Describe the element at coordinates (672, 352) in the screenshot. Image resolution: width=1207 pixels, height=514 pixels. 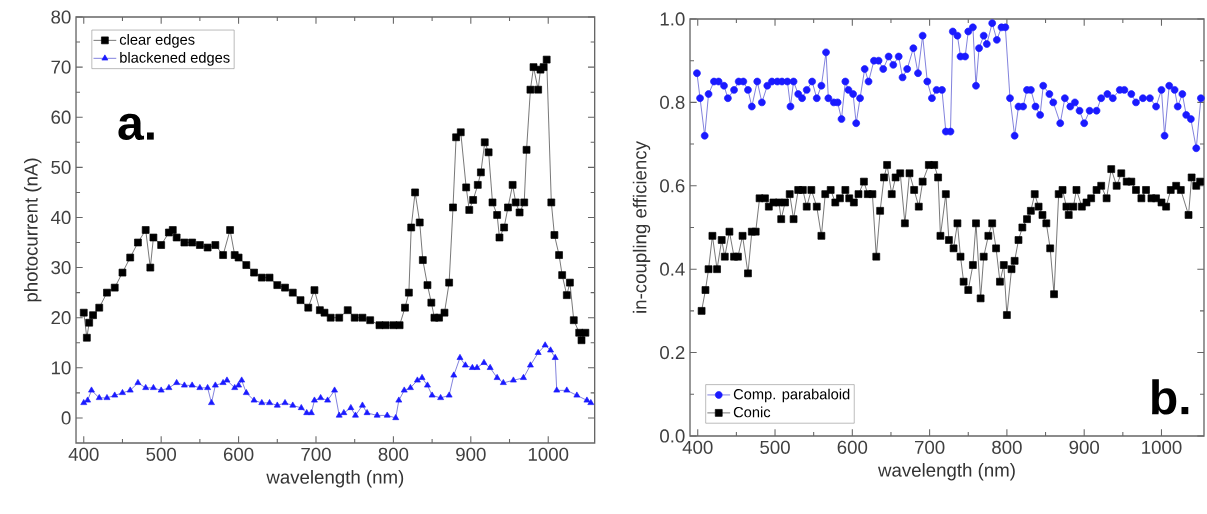
I see `y-tick-label: 0.2` at that location.